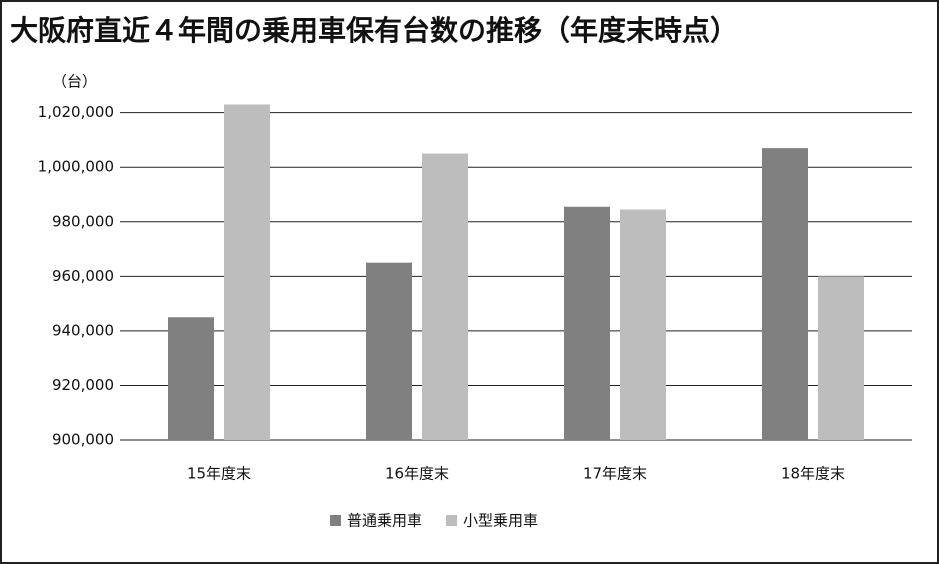  I want to click on x-tick-label: 16年度末, so click(417, 474).